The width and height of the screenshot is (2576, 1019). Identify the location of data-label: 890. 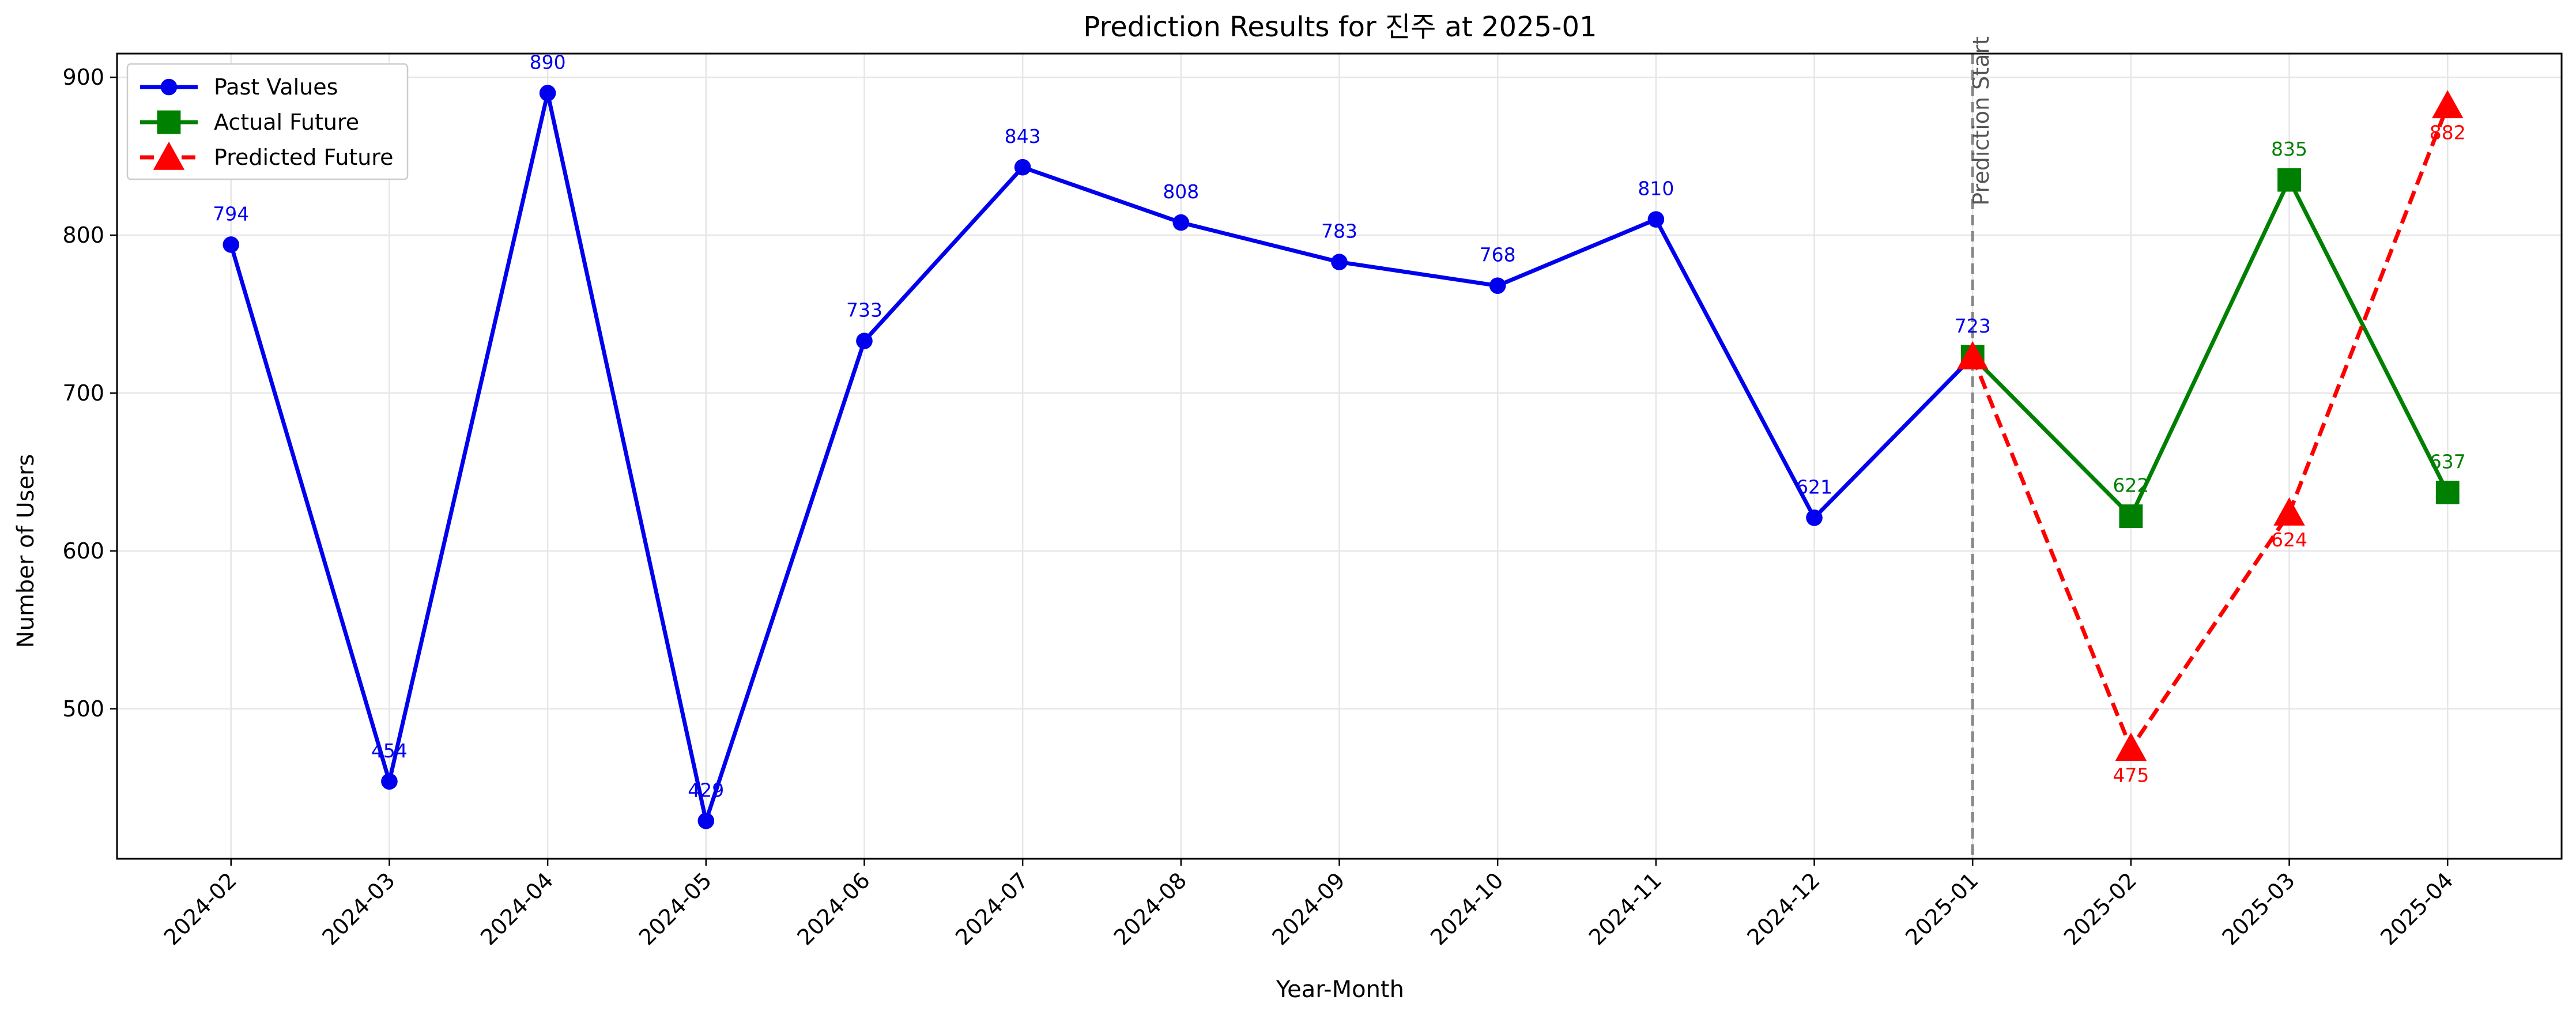
(548, 62).